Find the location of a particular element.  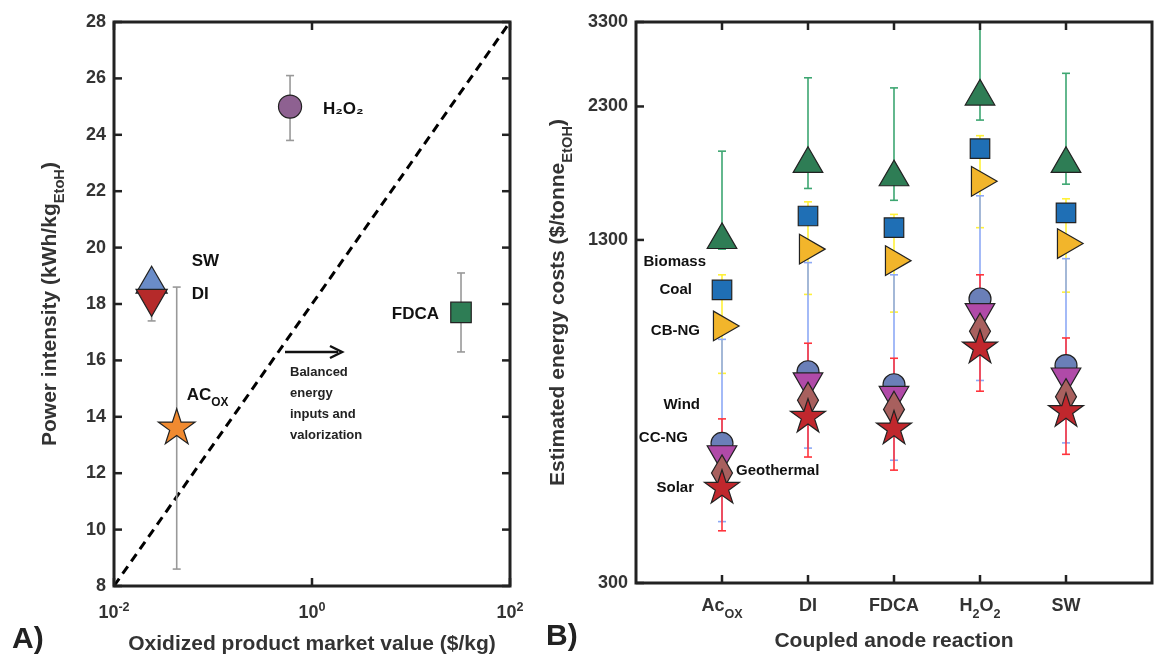

x-tick-label: Ac$_{OX}$ is located at coordinates (722, 608).